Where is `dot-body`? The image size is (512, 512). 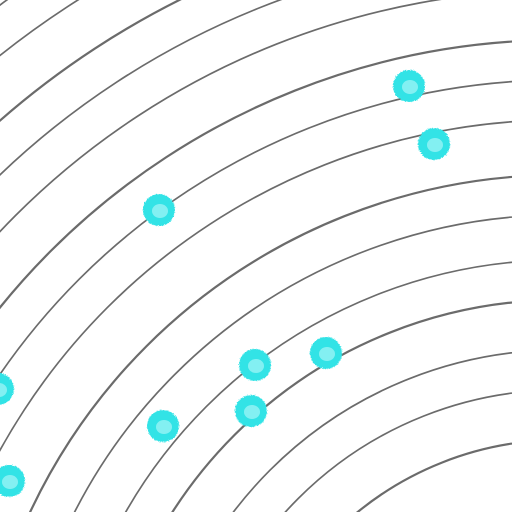
dot-body is located at coordinates (7, 389).